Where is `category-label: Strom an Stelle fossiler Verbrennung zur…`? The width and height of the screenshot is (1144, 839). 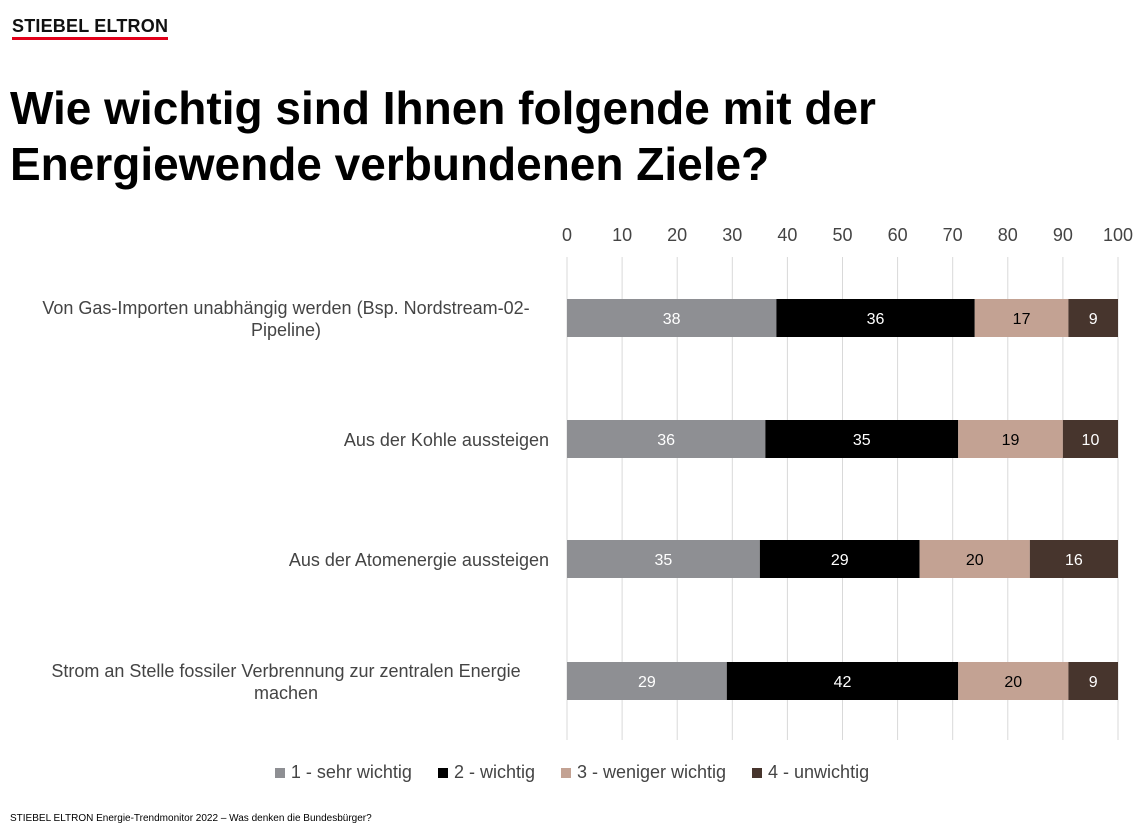 category-label: Strom an Stelle fossiler Verbrennung zur… is located at coordinates (285, 682).